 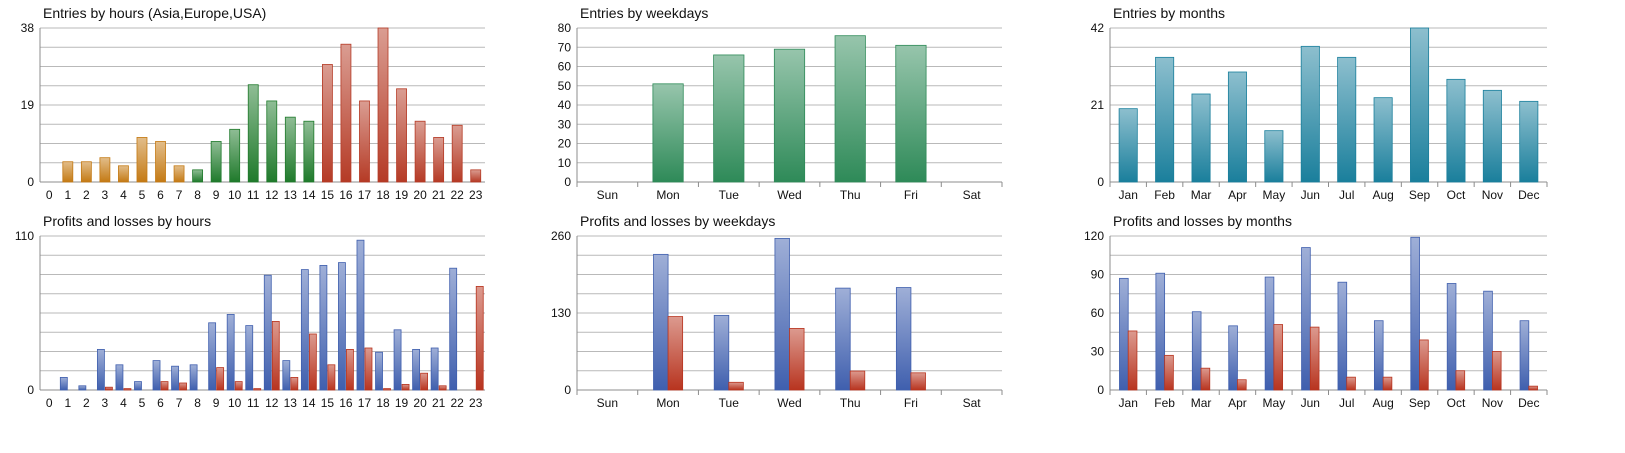 What do you see at coordinates (235, 195) in the screenshot?
I see `x-tick-label: 10` at bounding box center [235, 195].